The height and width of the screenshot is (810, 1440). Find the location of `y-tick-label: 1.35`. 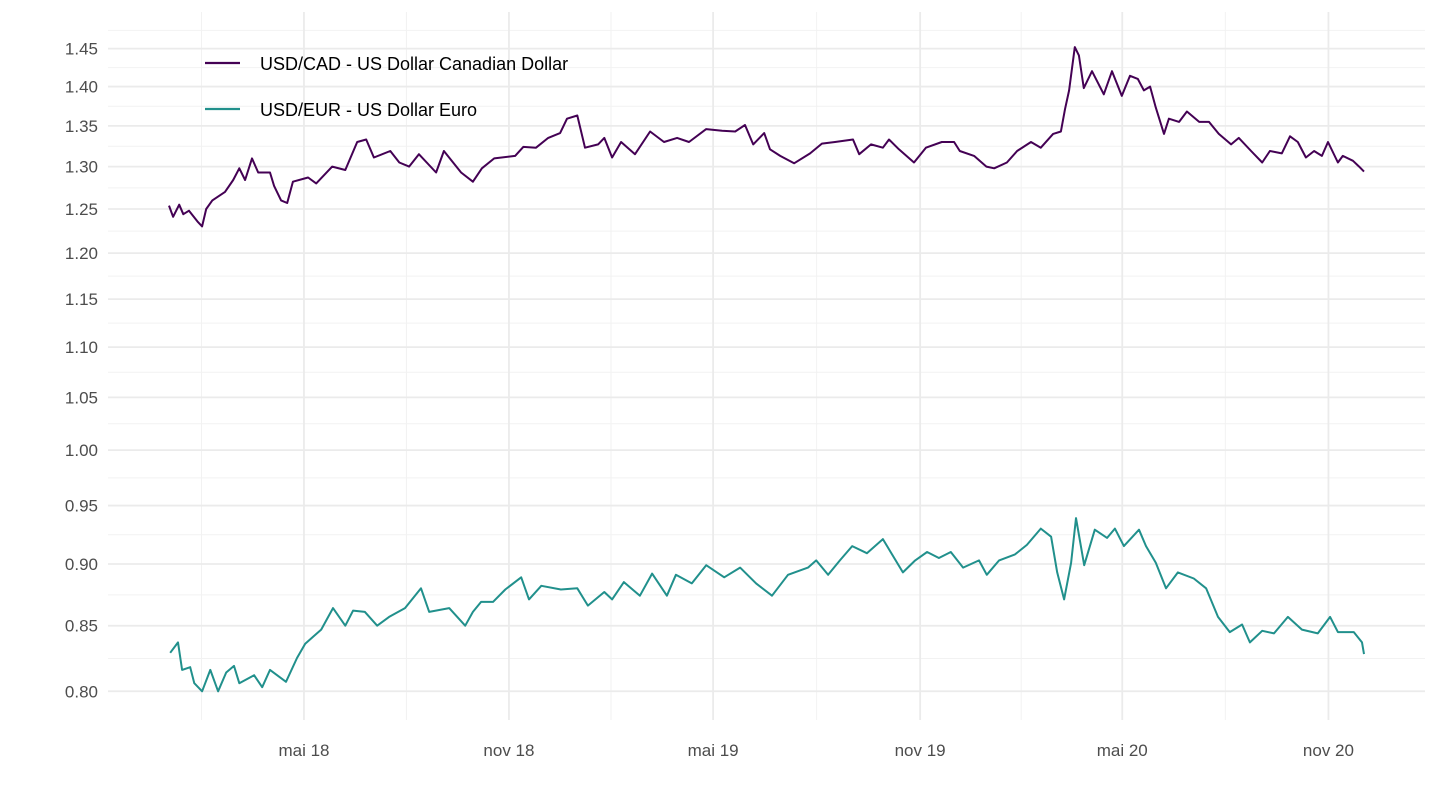

y-tick-label: 1.35 is located at coordinates (81, 126).